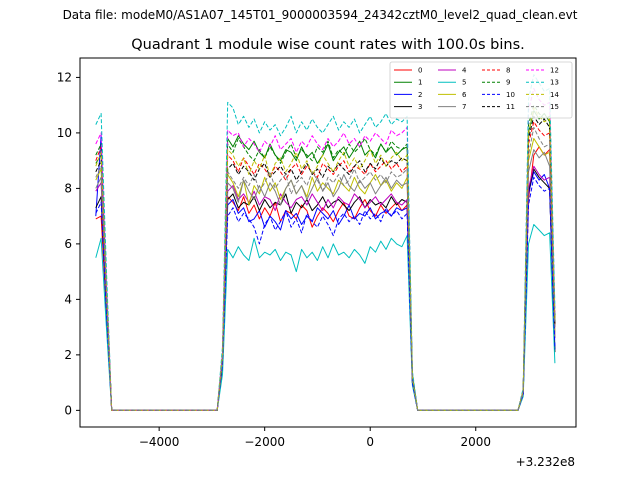 Image resolution: width=640 pixels, height=480 pixels. Describe the element at coordinates (68, 410) in the screenshot. I see `y-tick-label: 0` at that location.